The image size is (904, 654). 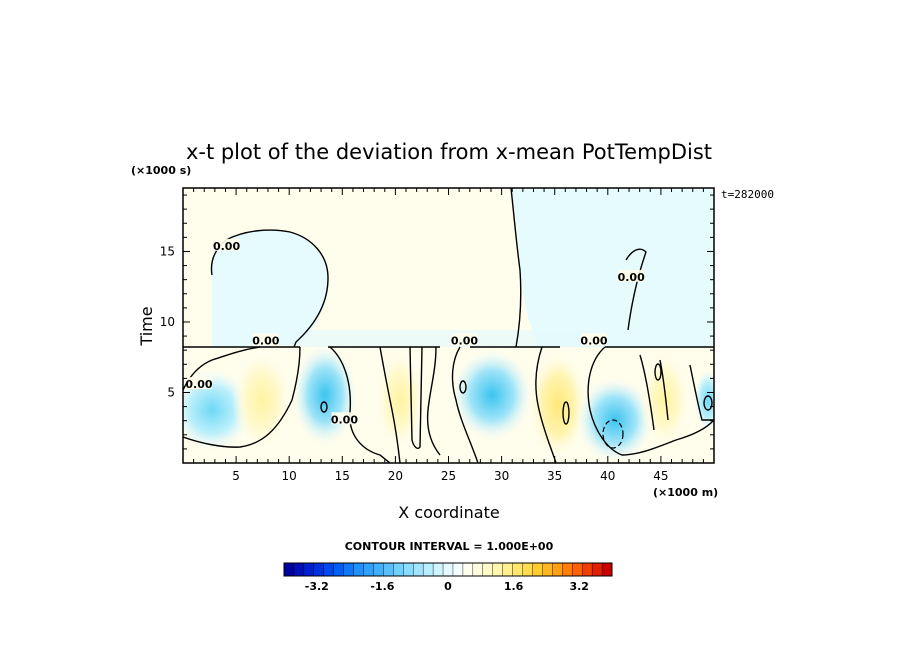 I want to click on colorbar, so click(x=448, y=569).